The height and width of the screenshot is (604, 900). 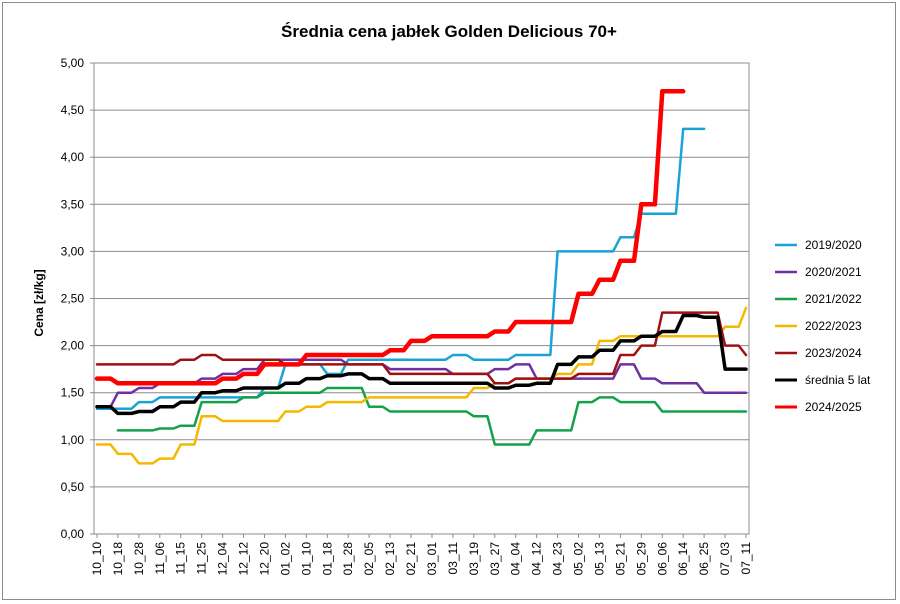 I want to click on legend-label-2019-2020: 2019/2020, so click(x=833, y=245).